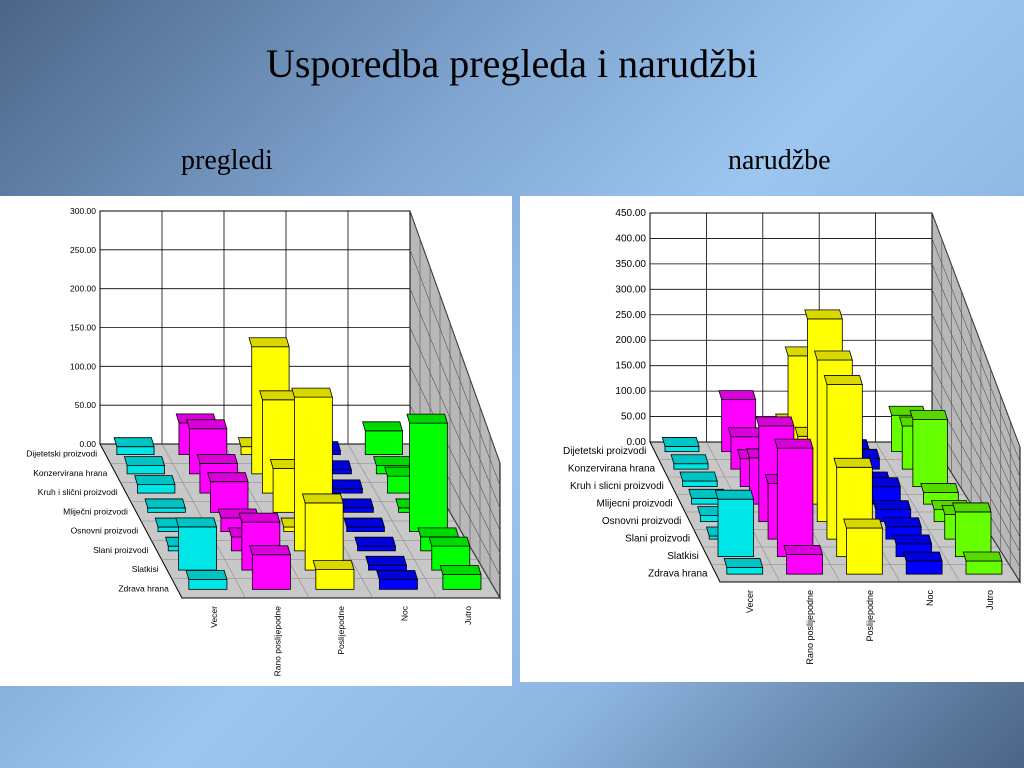  What do you see at coordinates (512, 63) in the screenshot?
I see `slide-title: Usporedba pregleda i narudžbi` at bounding box center [512, 63].